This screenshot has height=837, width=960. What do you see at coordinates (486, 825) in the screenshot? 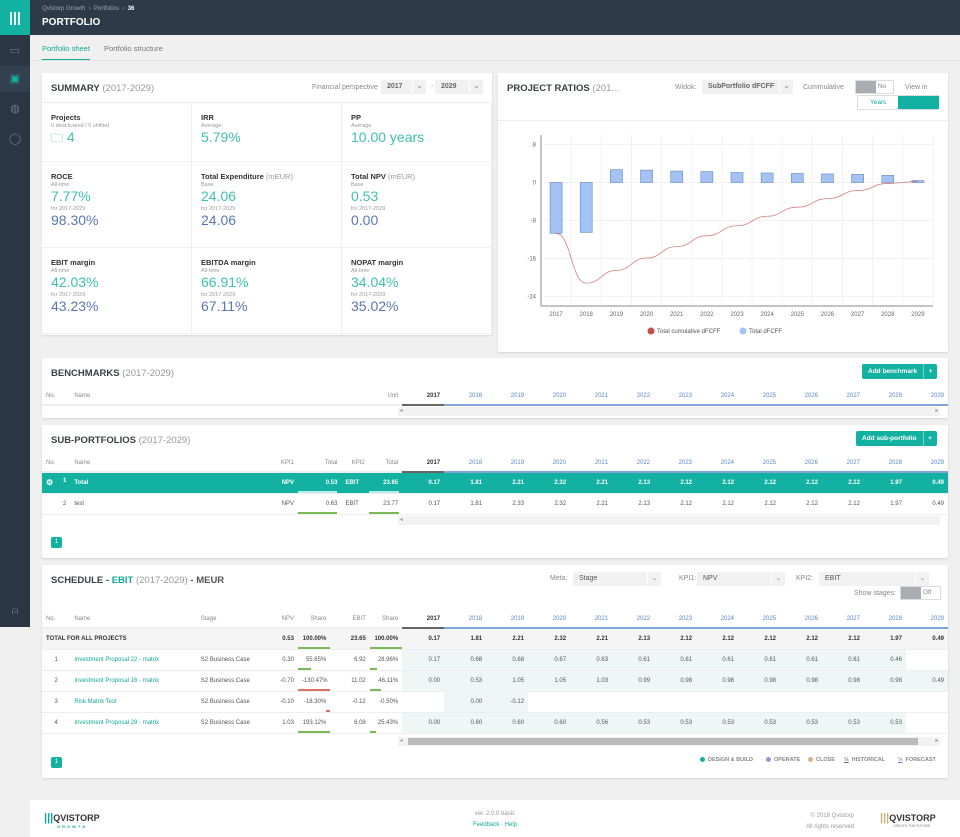
I see `feedback-link: Feedback` at bounding box center [486, 825].